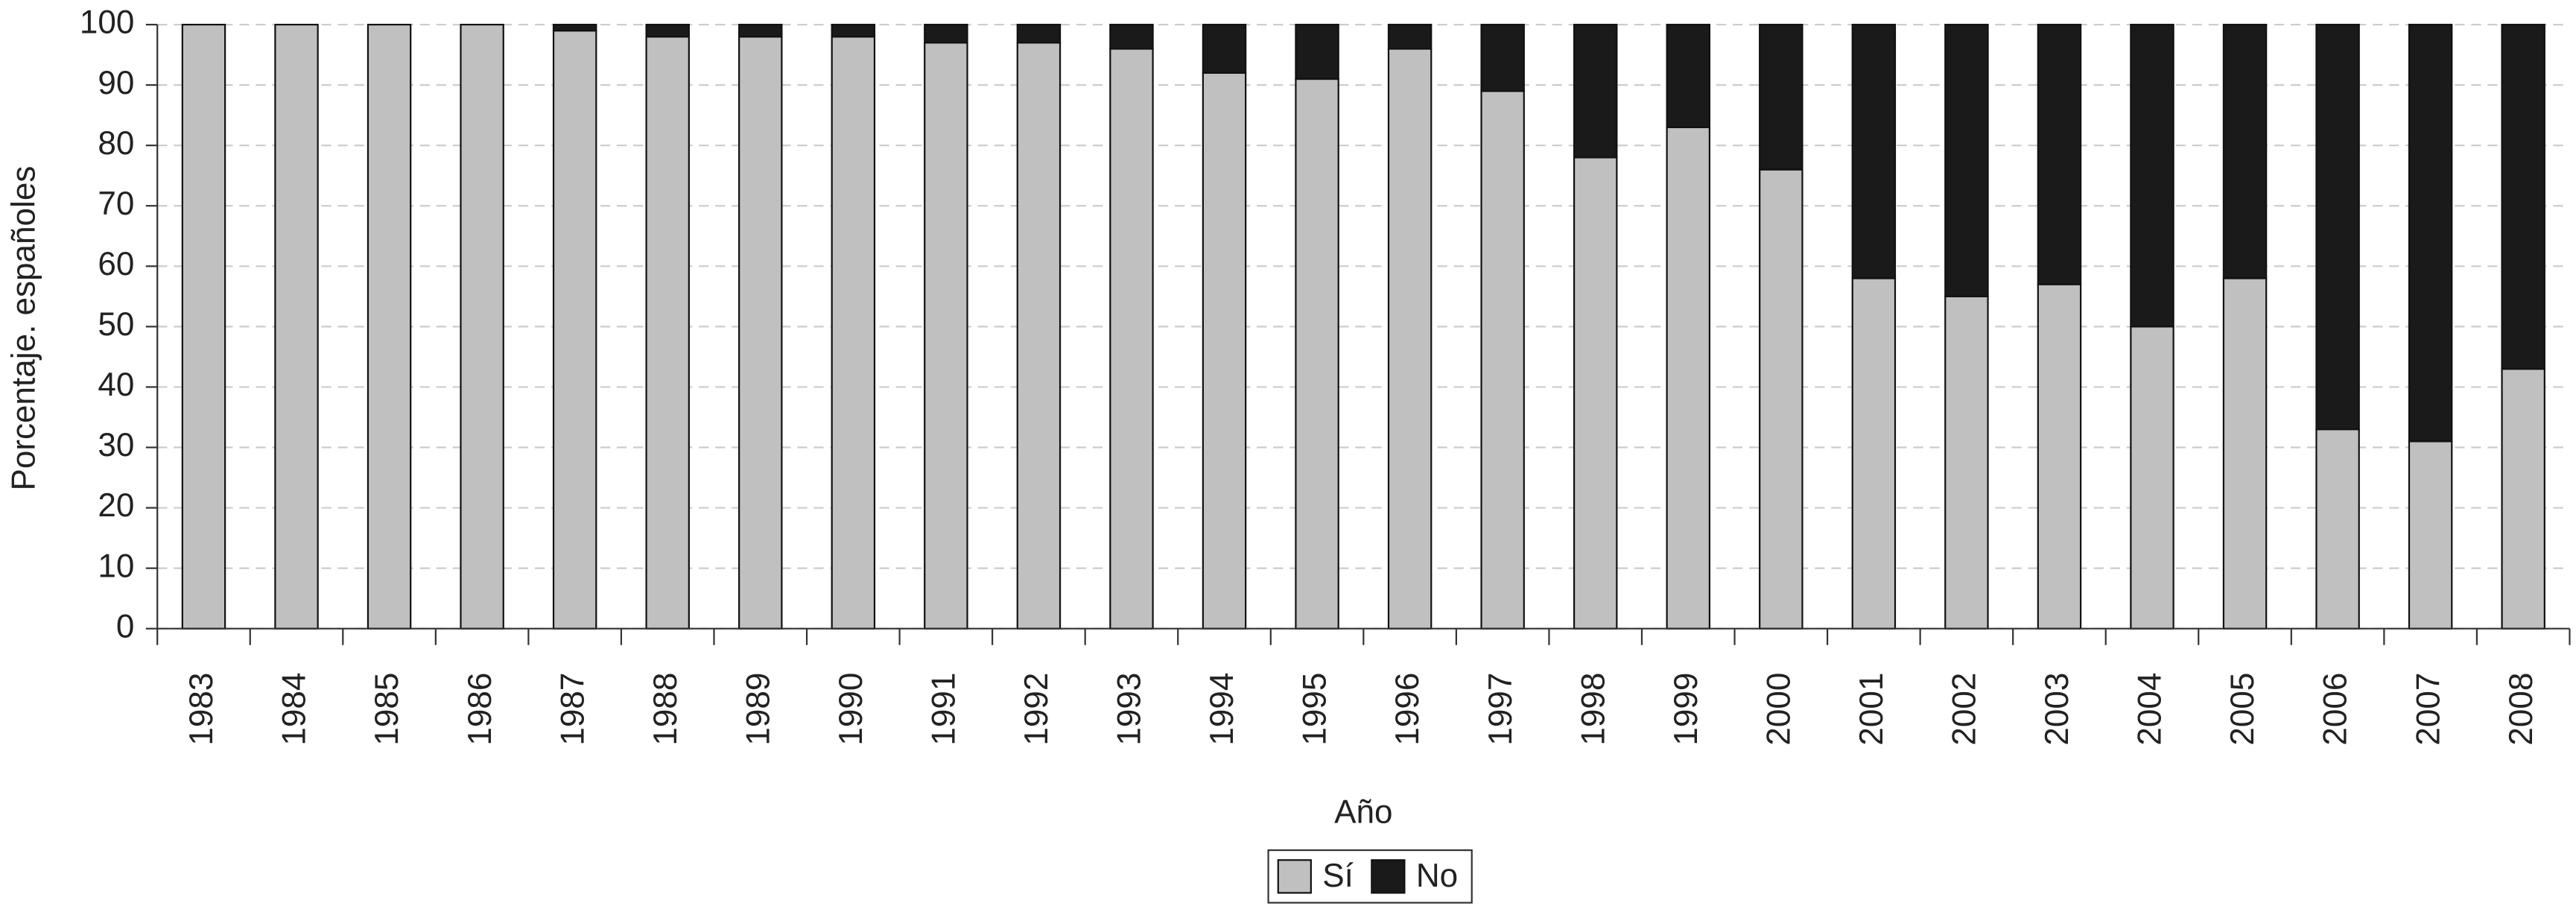 This screenshot has width=2576, height=906. I want to click on x-tick-label: 2006, so click(2336, 709).